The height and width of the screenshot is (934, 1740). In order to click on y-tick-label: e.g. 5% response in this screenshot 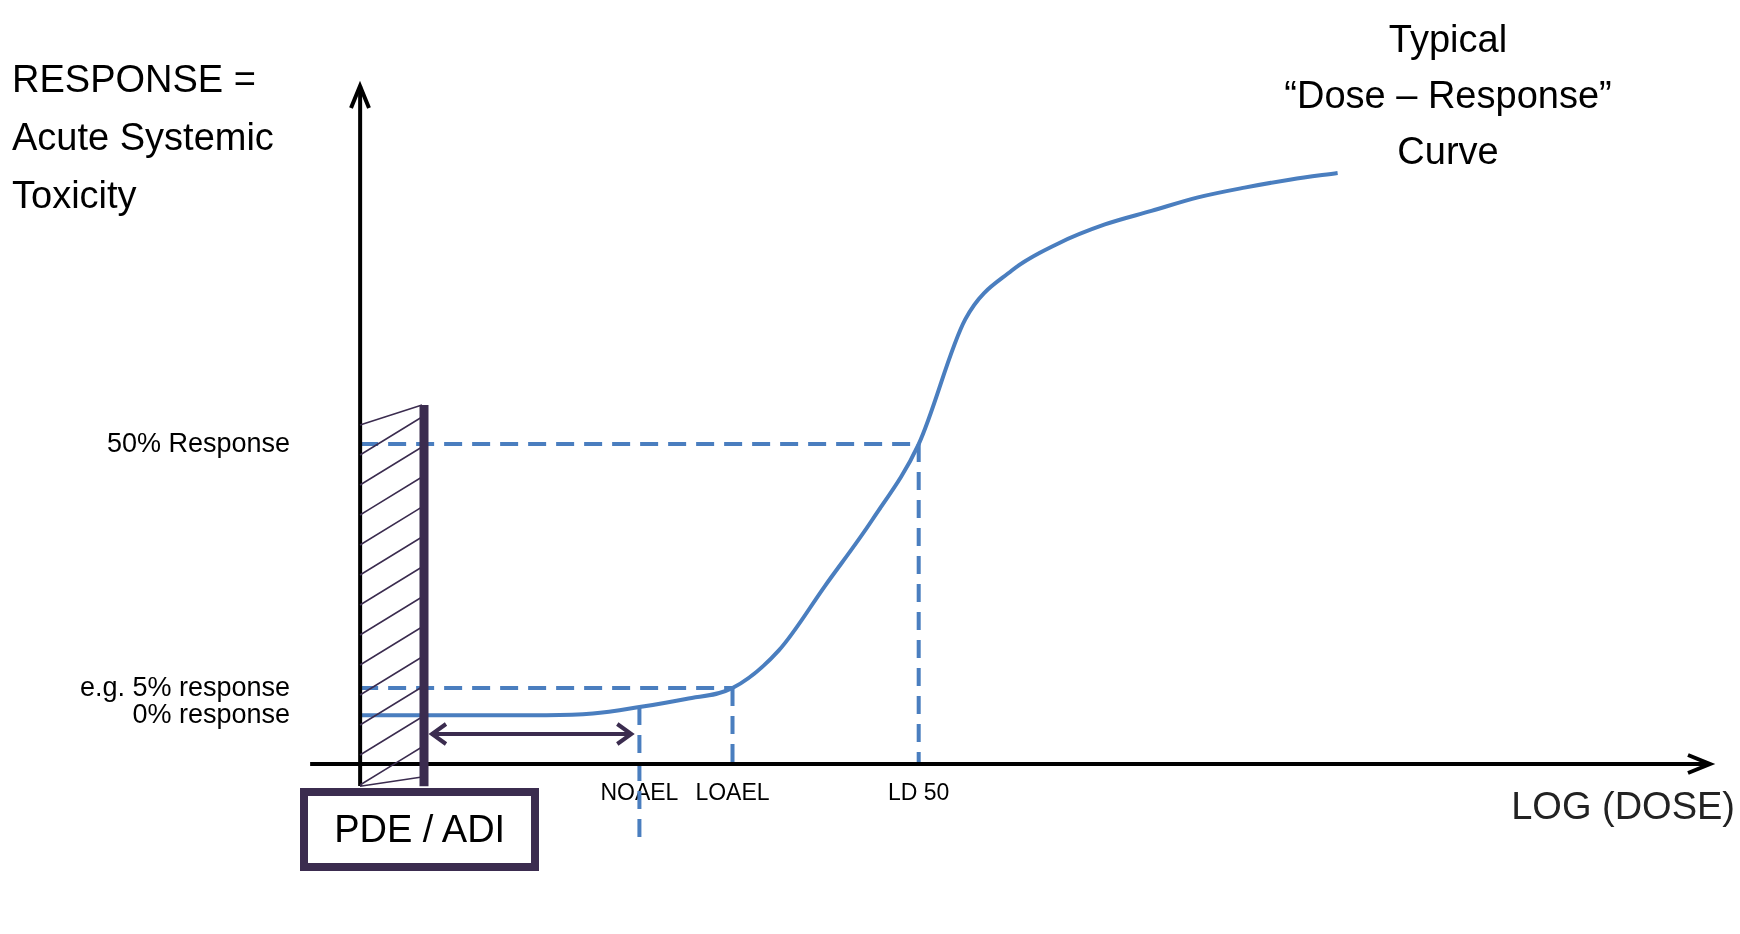, I will do `click(185, 686)`.